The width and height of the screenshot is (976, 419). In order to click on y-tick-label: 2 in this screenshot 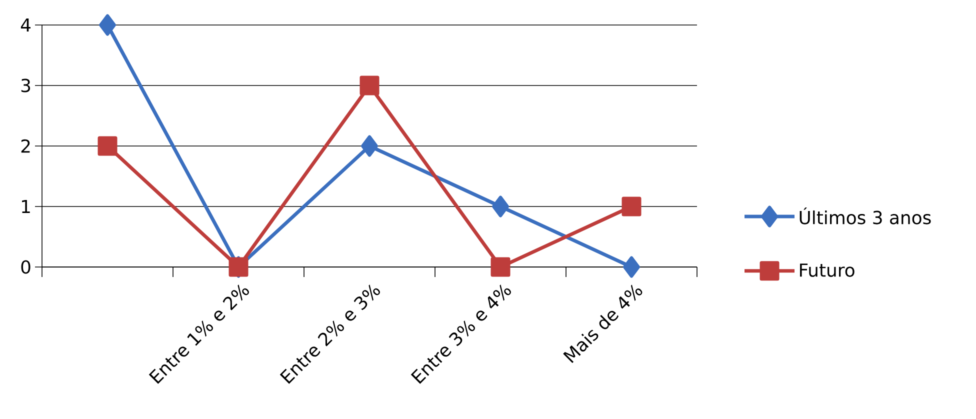, I will do `click(25, 146)`.